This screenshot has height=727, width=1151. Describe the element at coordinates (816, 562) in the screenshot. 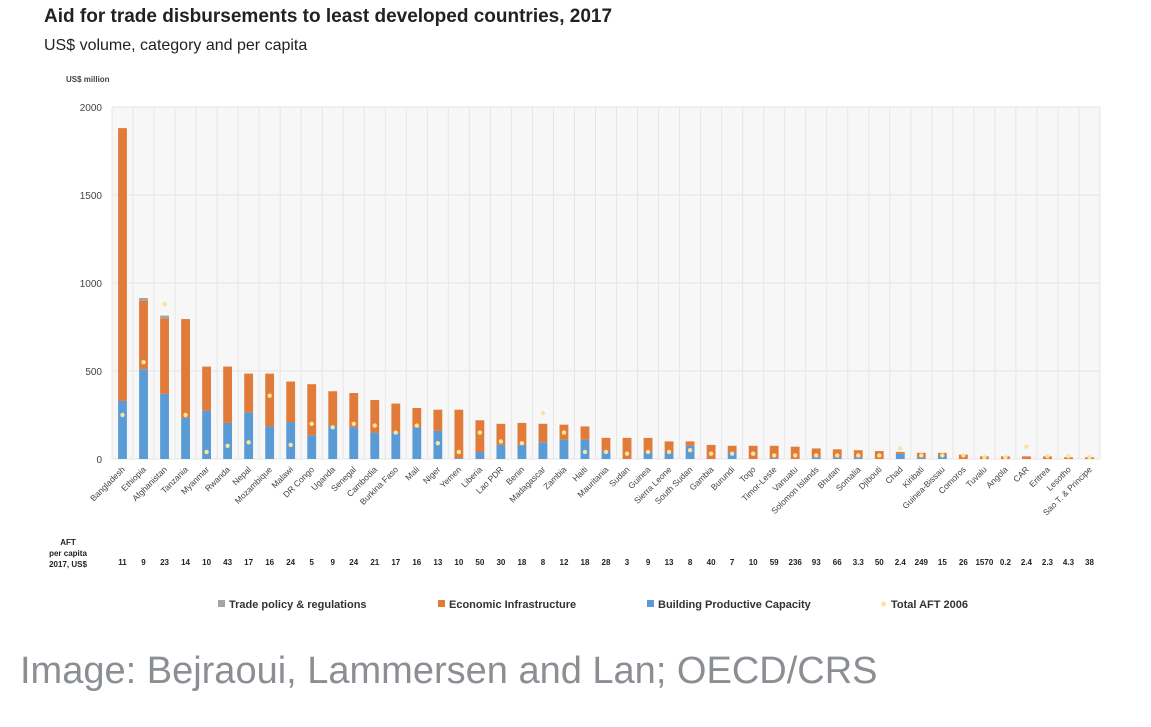

I see `per-capita-value: 93` at that location.